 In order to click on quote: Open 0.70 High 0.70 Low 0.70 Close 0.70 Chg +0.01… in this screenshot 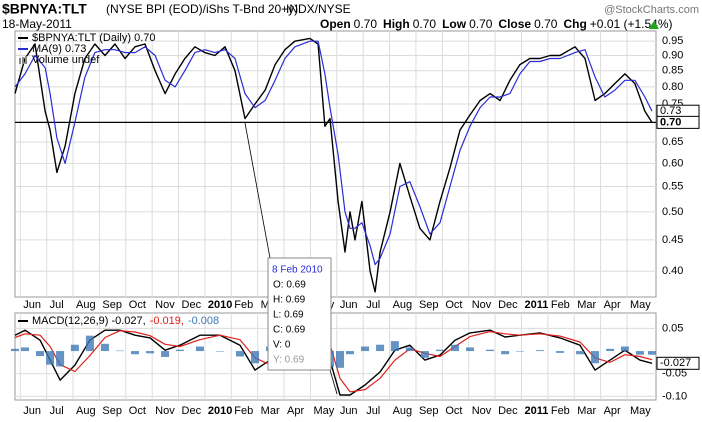, I will do `click(496, 24)`.